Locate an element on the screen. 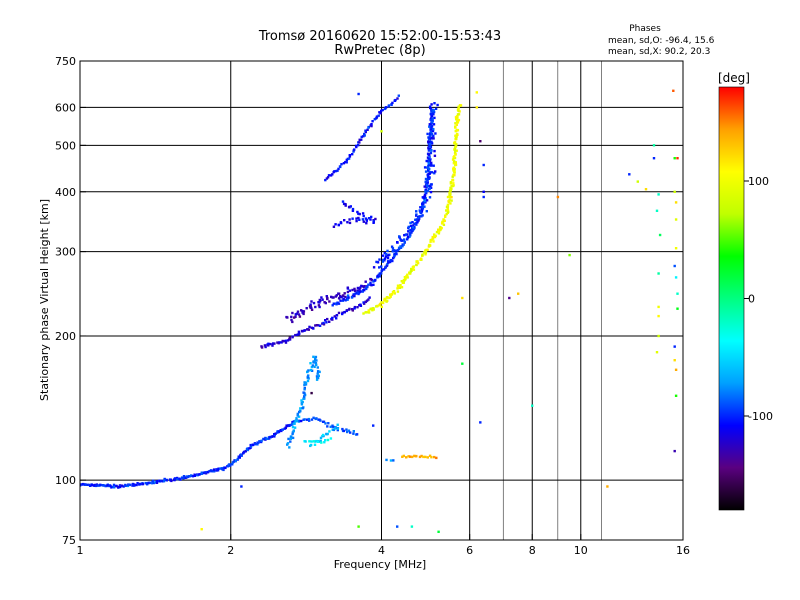 This screenshot has height=600, width=800. x-tick-label: 4 is located at coordinates (381, 550).